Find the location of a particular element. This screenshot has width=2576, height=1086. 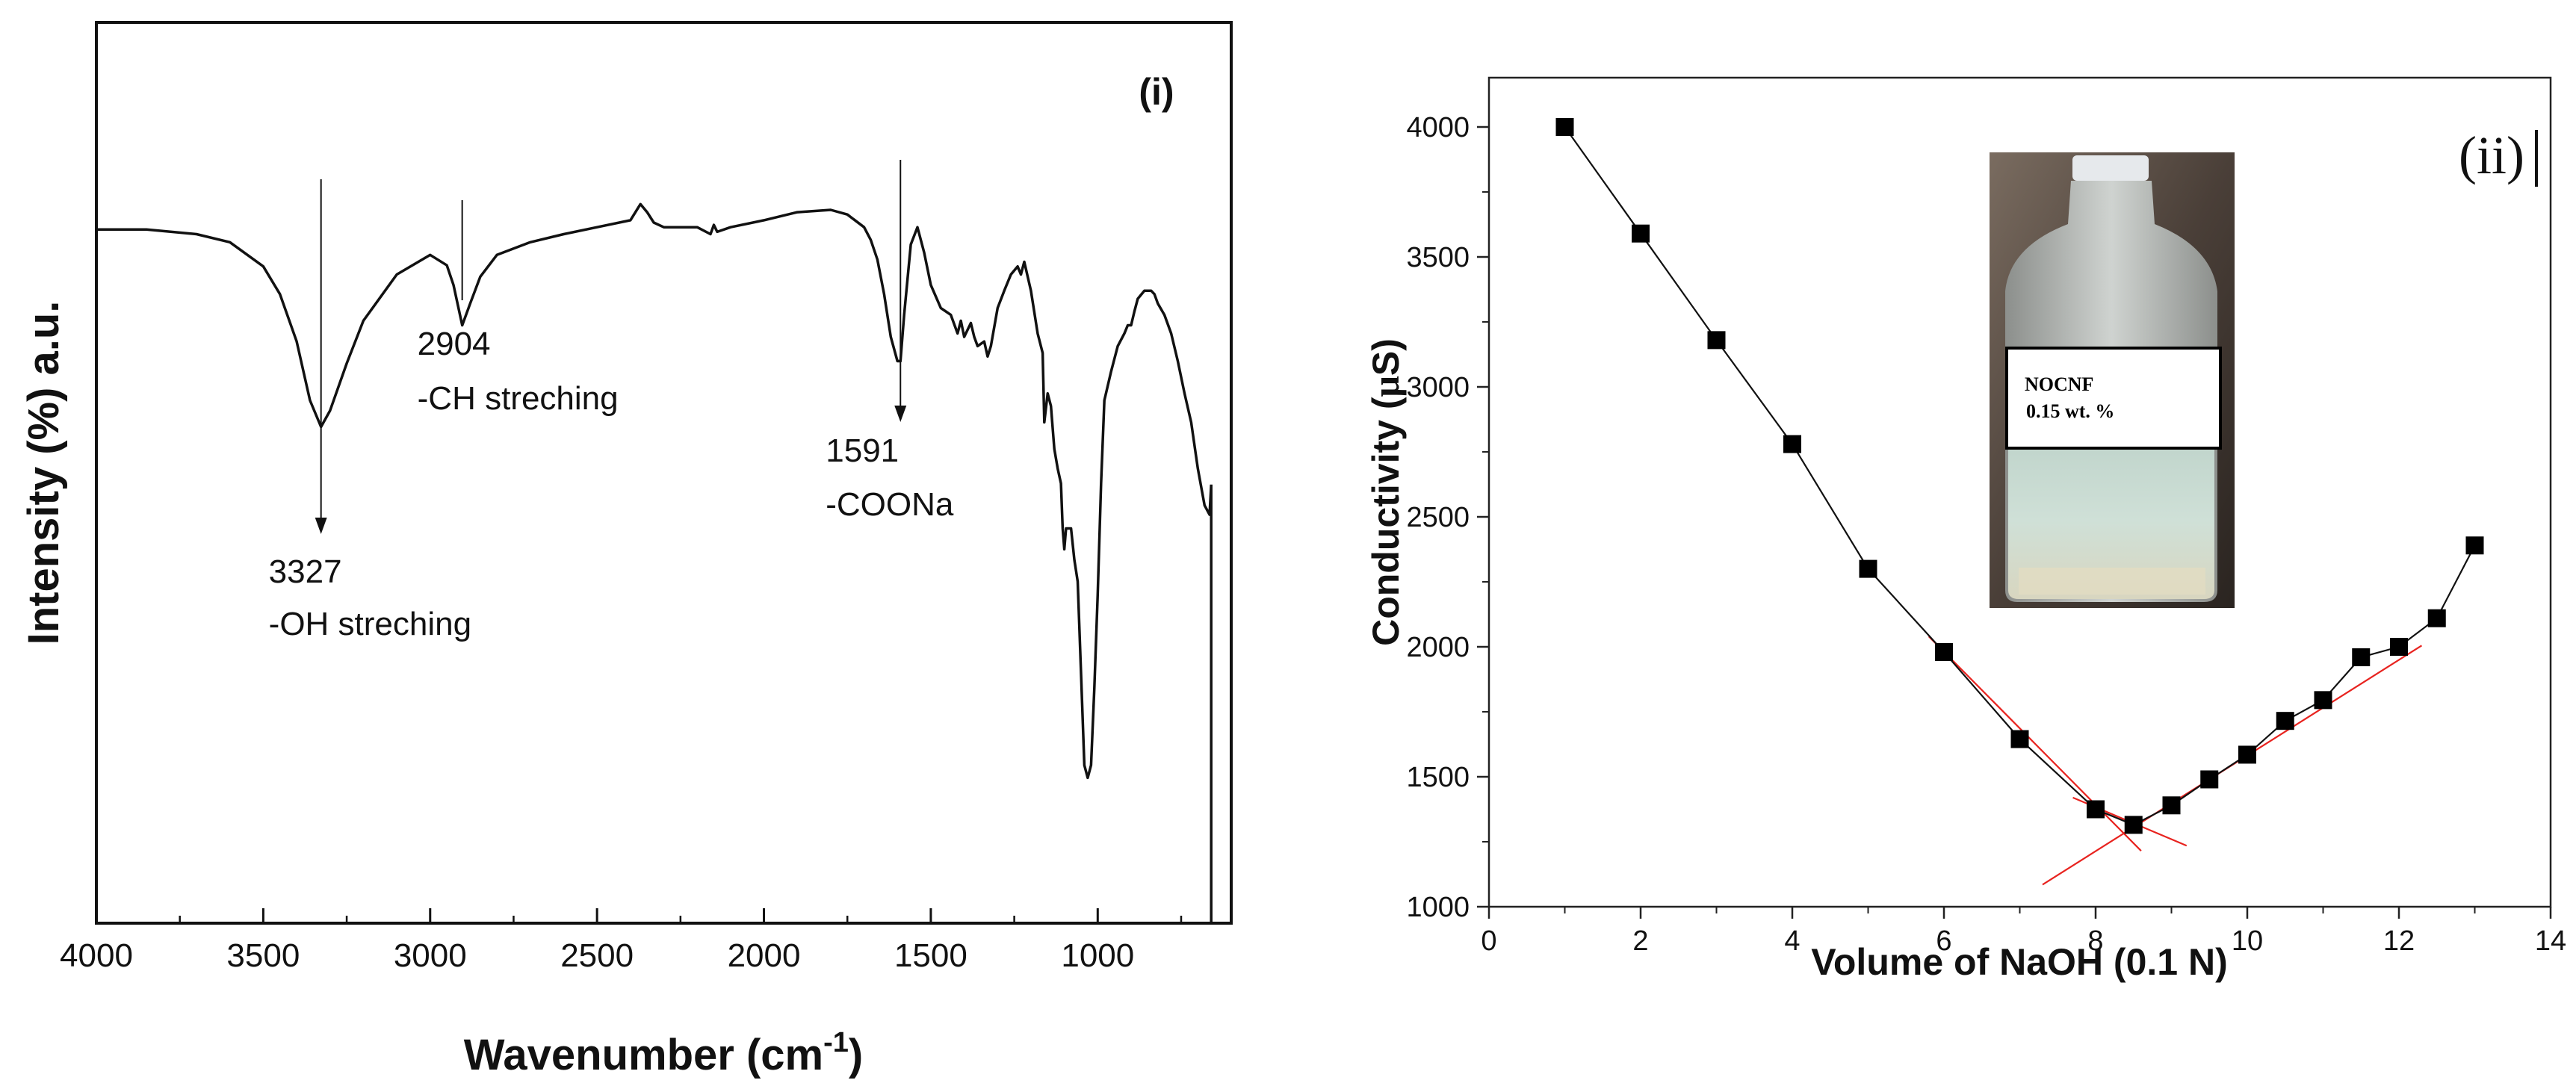

conductivity-fit-line is located at coordinates (2035, 743).